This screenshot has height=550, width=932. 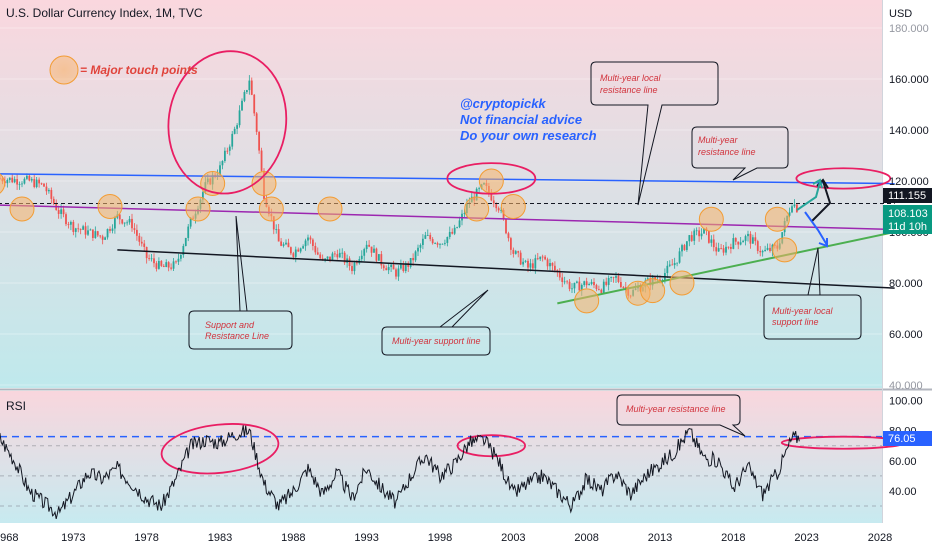 I want to click on callout-support-resistance: Support and Resistance Line, so click(x=240, y=282).